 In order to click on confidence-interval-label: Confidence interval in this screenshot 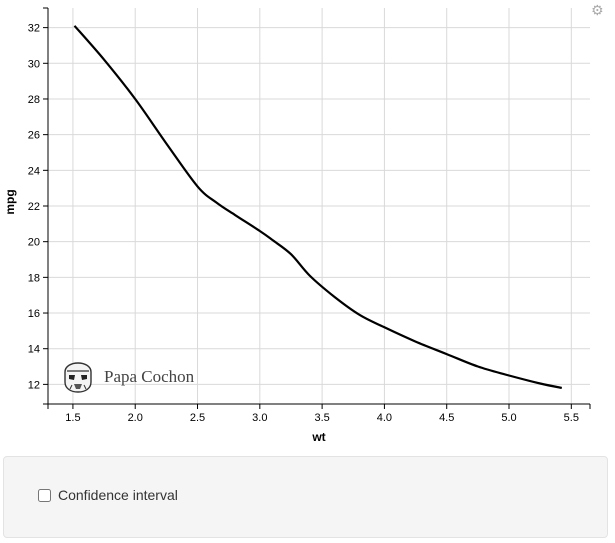, I will do `click(118, 495)`.